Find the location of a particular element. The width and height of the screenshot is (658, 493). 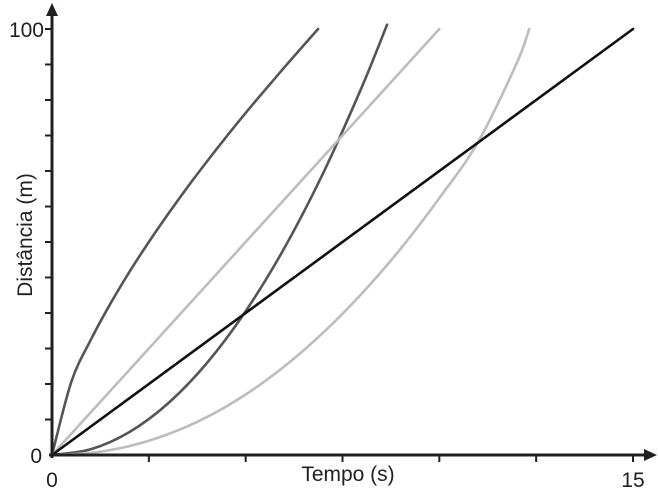

y-ticks is located at coordinates (48, 224).